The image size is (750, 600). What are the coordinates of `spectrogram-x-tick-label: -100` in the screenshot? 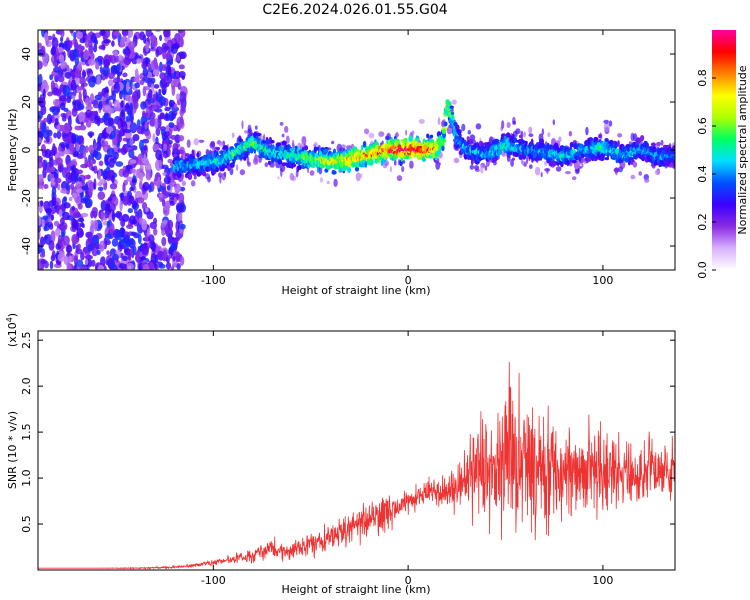 It's located at (213, 280).